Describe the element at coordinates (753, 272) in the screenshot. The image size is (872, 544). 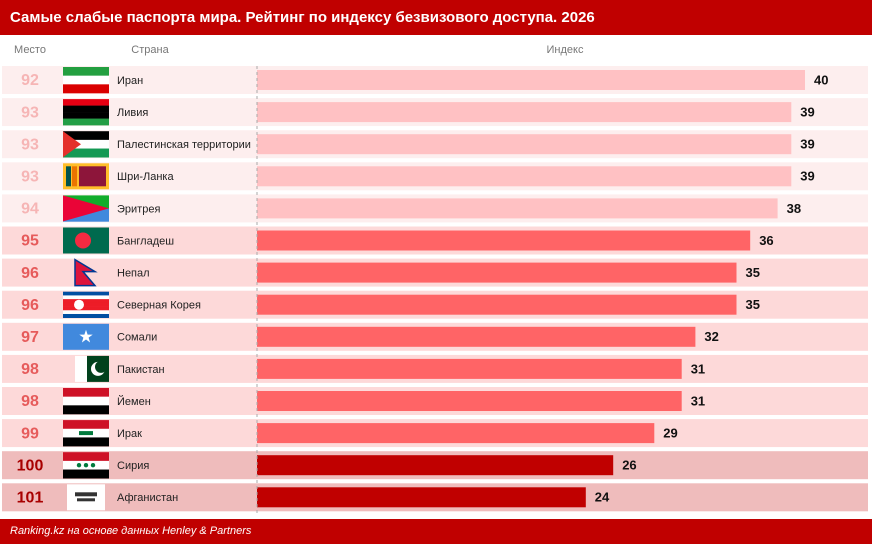
I see `value-label: 35` at that location.